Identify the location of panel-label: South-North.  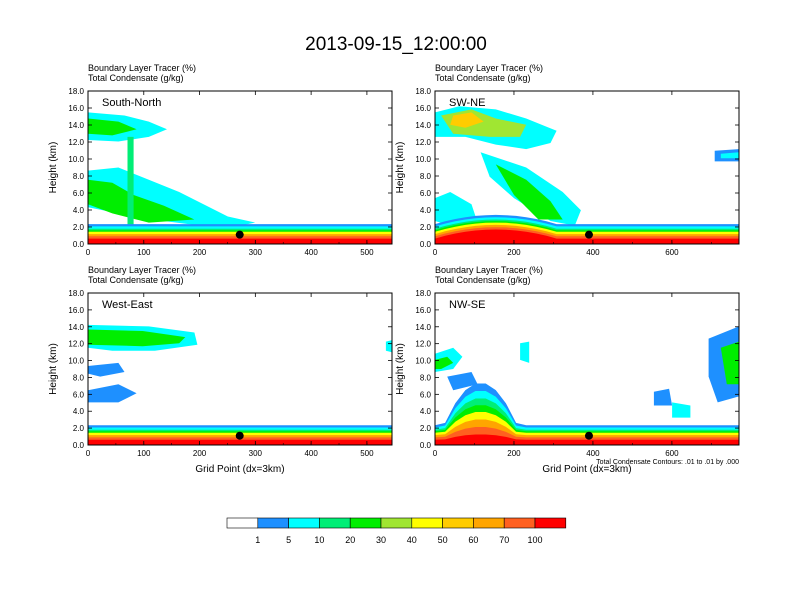
(131, 103).